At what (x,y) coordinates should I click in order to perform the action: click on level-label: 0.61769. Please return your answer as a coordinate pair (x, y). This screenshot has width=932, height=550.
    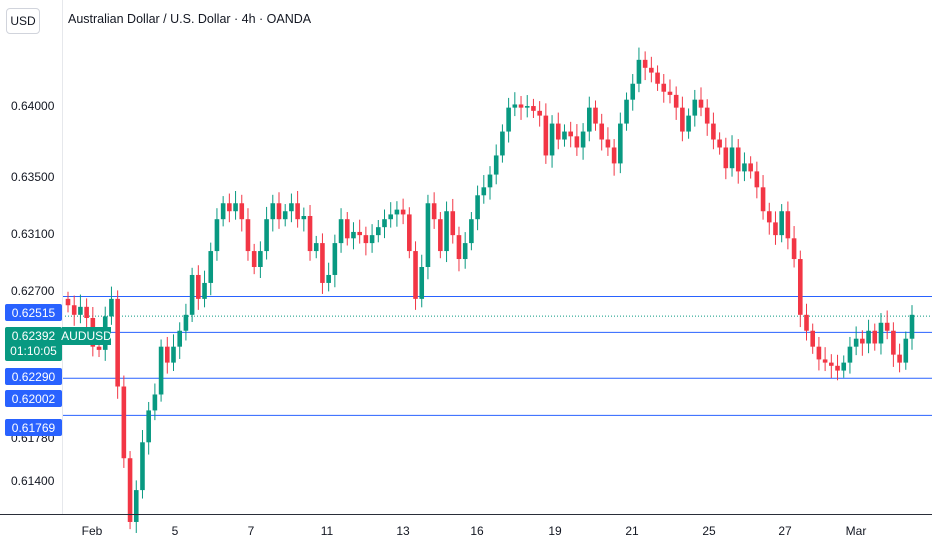
    Looking at the image, I should click on (33, 427).